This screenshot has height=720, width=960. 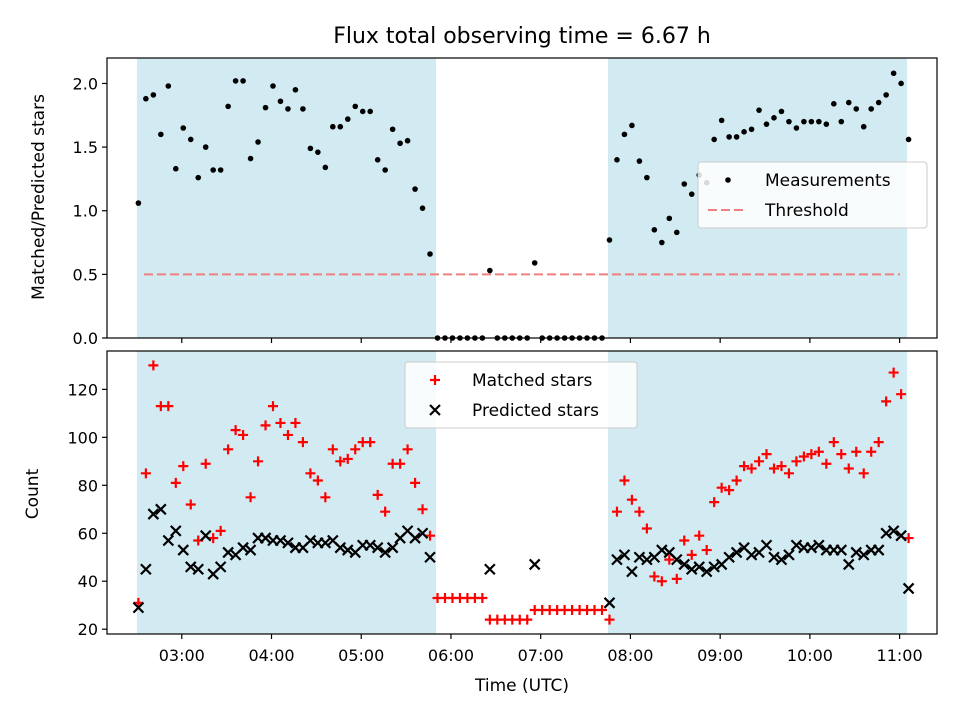 I want to click on legend-label: Threshold, so click(x=806, y=211).